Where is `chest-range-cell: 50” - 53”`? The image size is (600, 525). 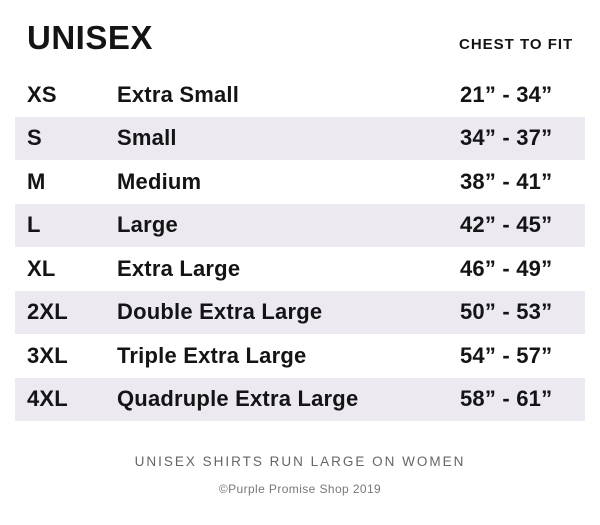 chest-range-cell: 50” - 53” is located at coordinates (506, 312).